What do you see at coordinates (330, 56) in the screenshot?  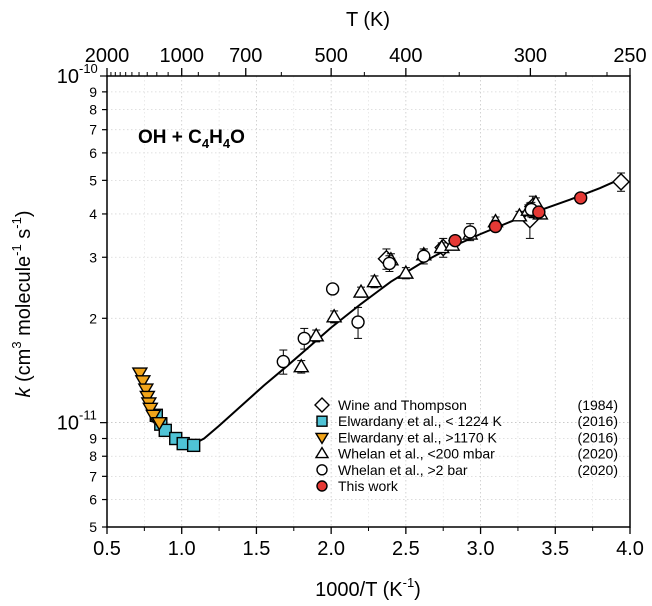 I see `top-tick-label: 500` at bounding box center [330, 56].